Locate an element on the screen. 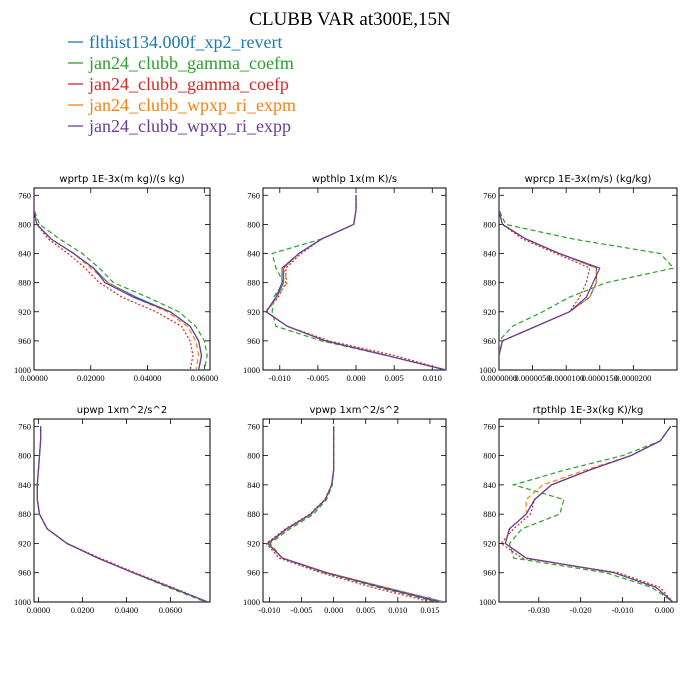 The image size is (700, 700). x-tick-label: 0.0000200 is located at coordinates (633, 378).